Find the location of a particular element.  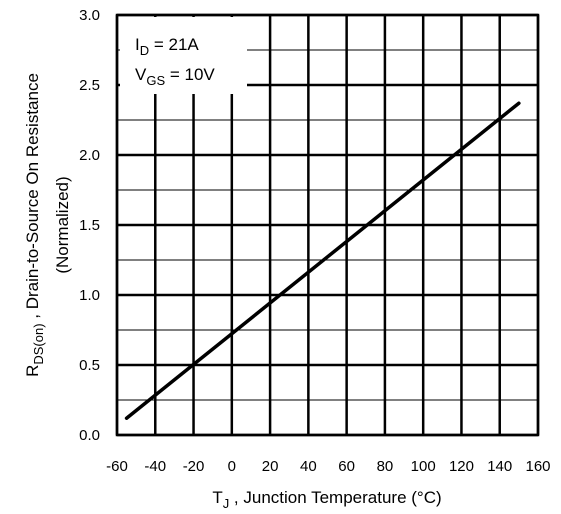

x-tick-label: 40 is located at coordinates (308, 466).